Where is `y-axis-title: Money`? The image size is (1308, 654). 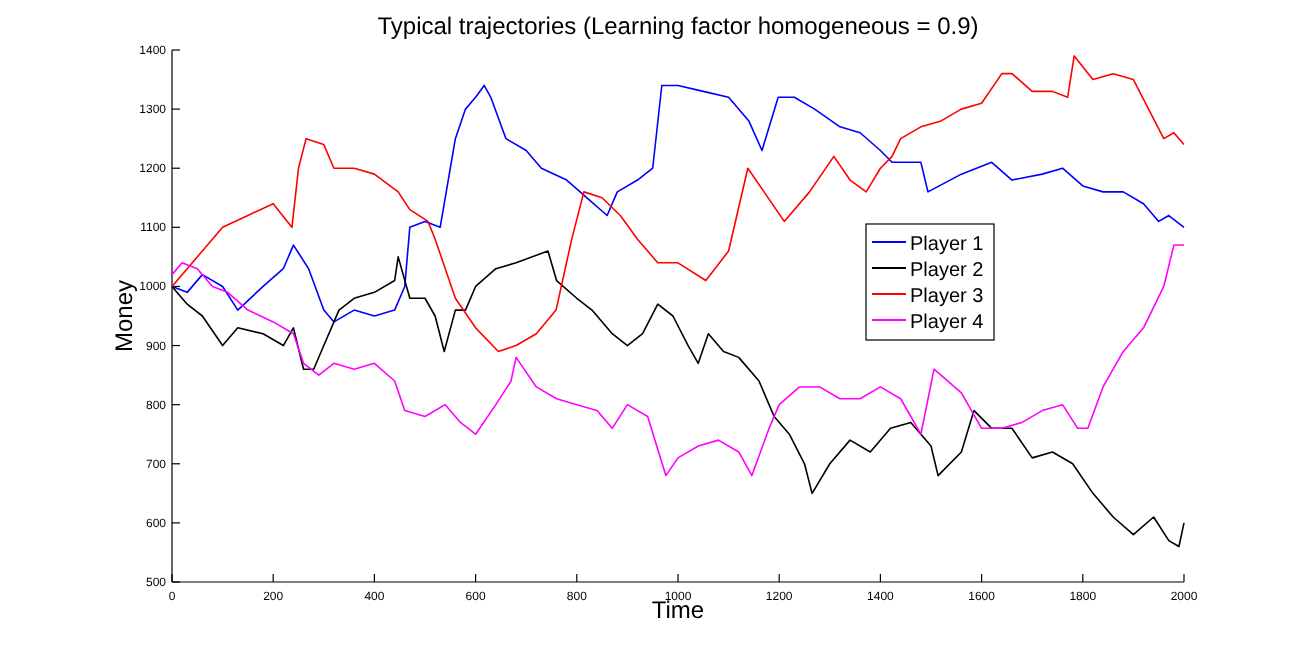 y-axis-title: Money is located at coordinates (124, 316).